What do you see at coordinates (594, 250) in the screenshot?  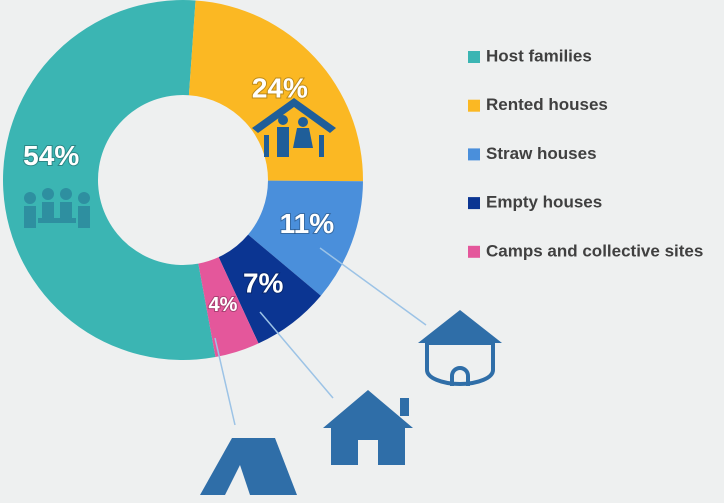 I see `legend-label: Camps and collective sites` at bounding box center [594, 250].